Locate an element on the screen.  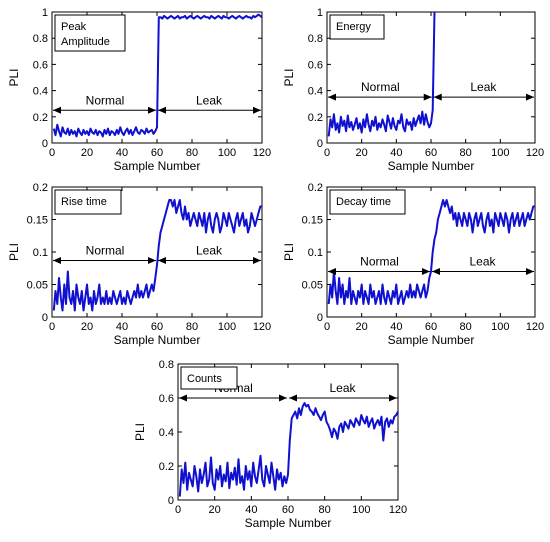
x-axis-label: Sample Number is located at coordinates (431, 340).